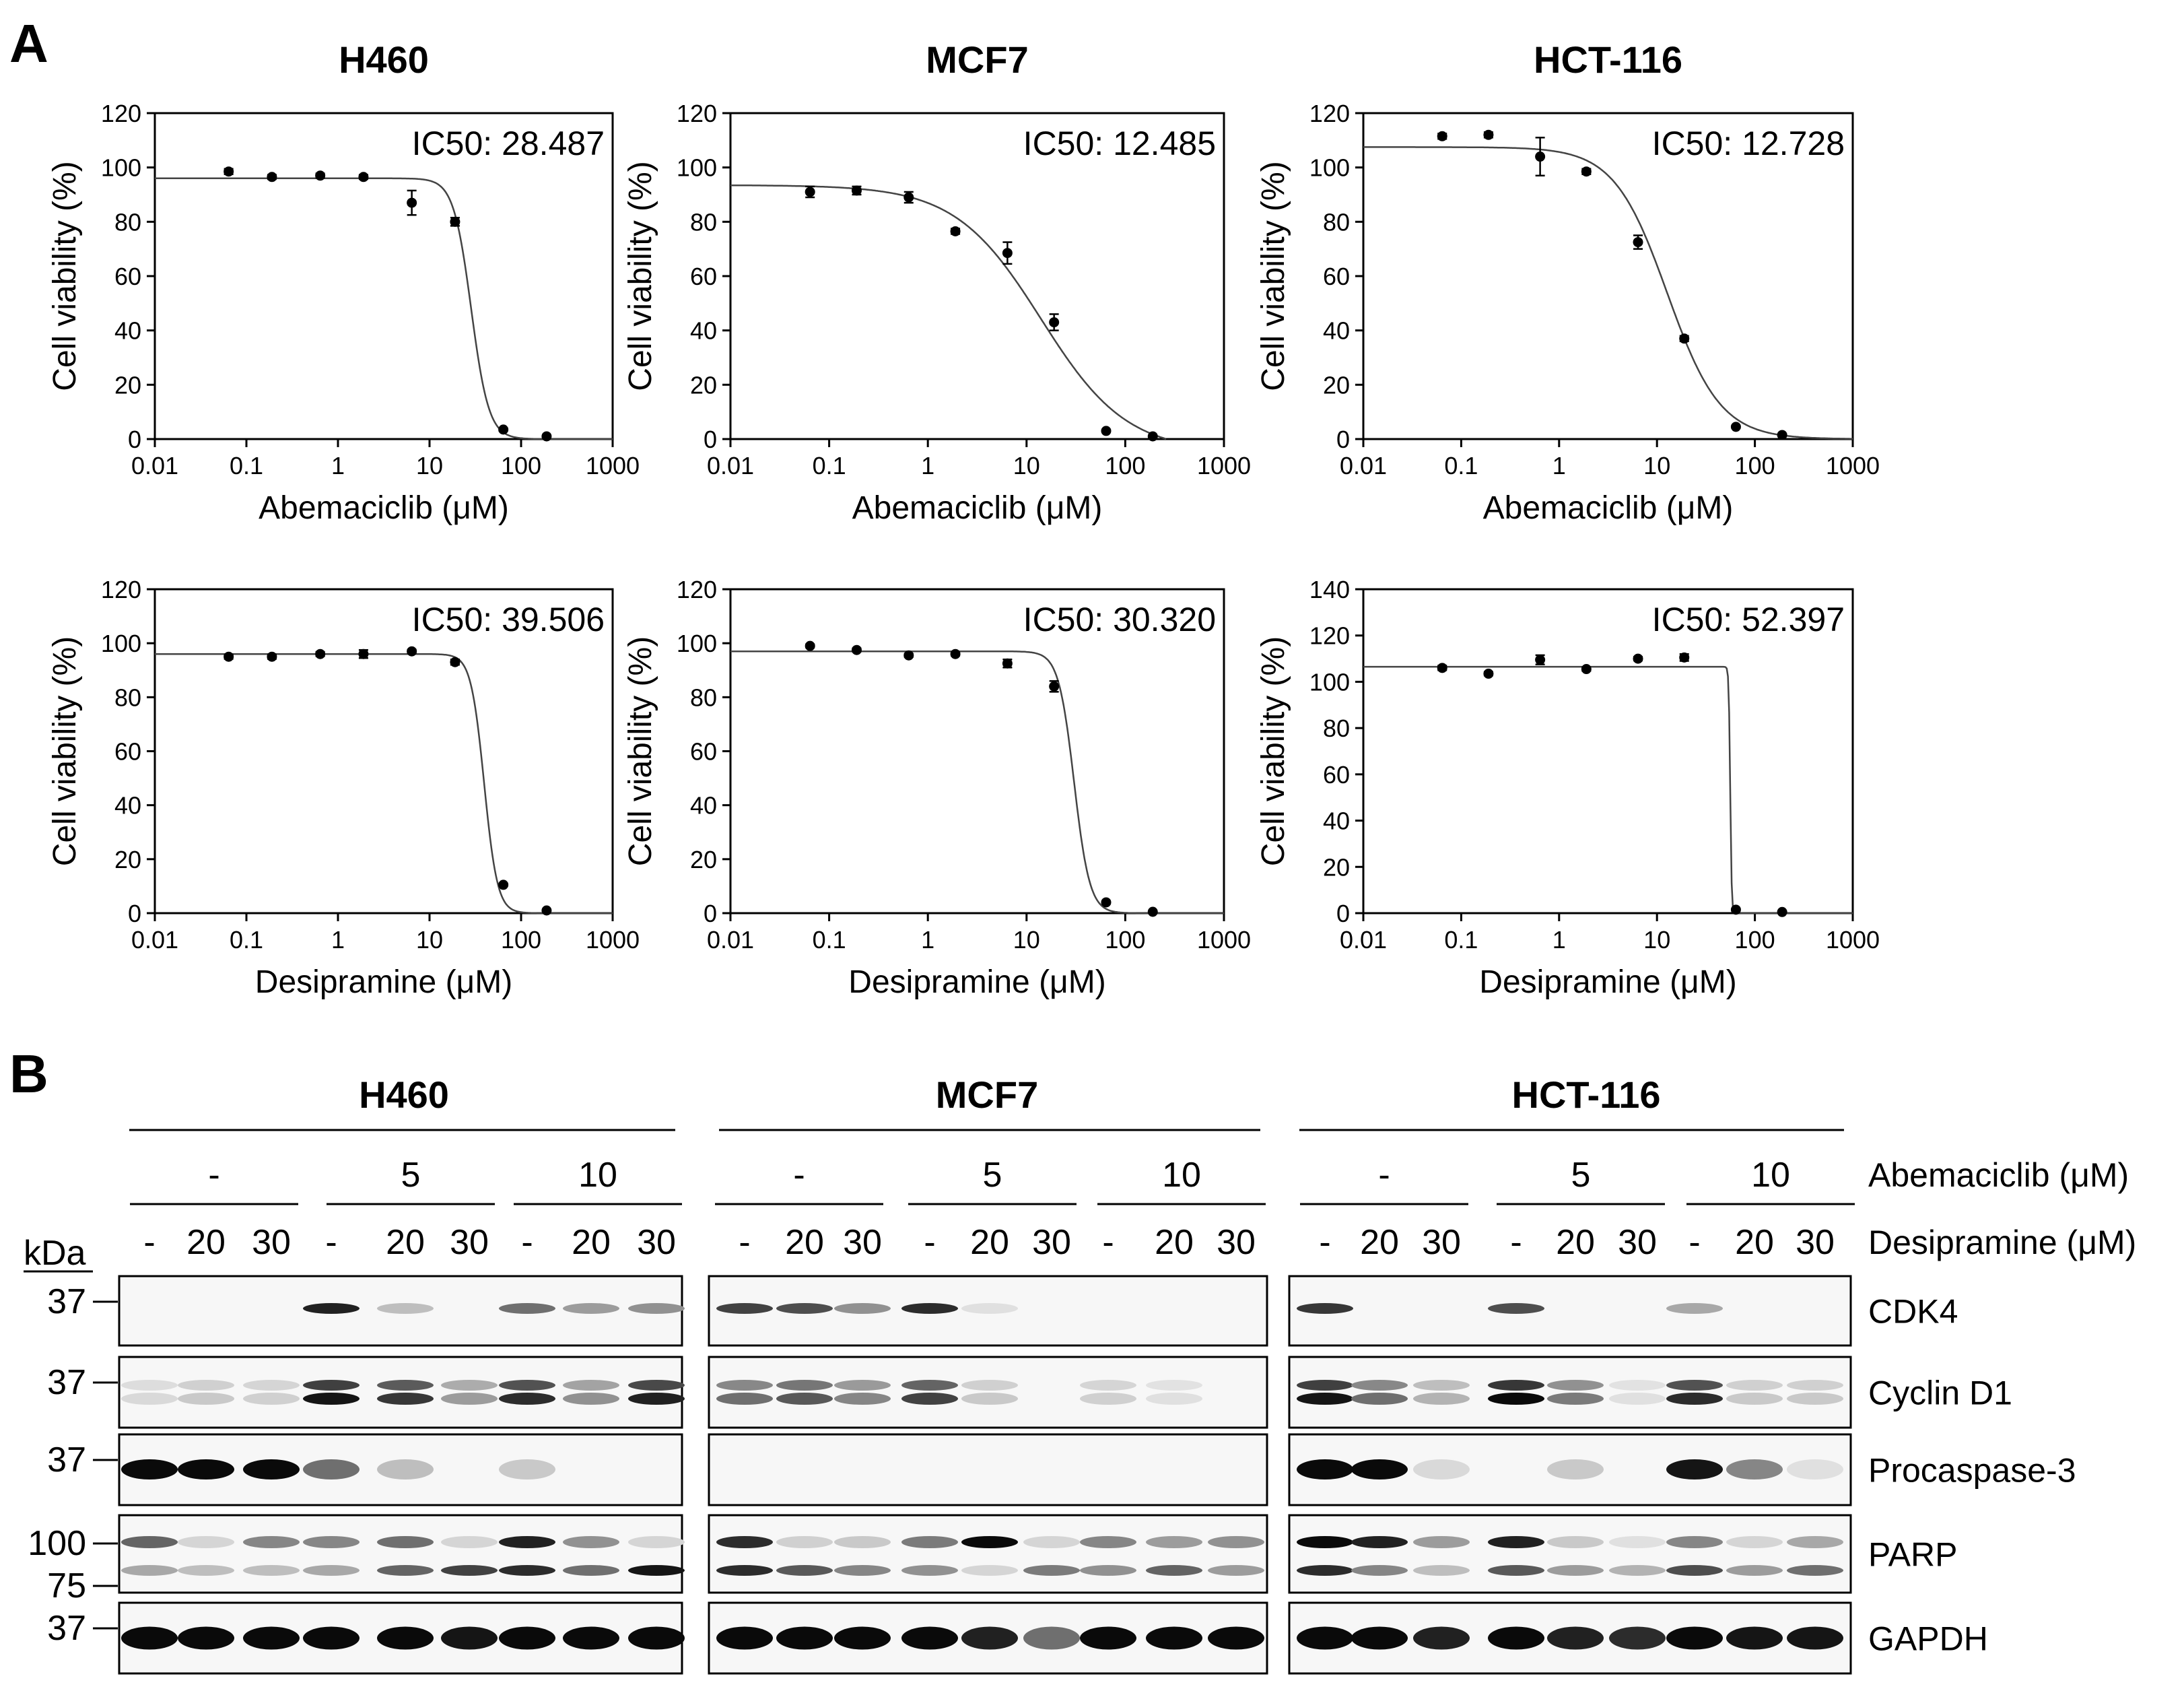  I want to click on desipramine-lane-label: 20, so click(1575, 1242).